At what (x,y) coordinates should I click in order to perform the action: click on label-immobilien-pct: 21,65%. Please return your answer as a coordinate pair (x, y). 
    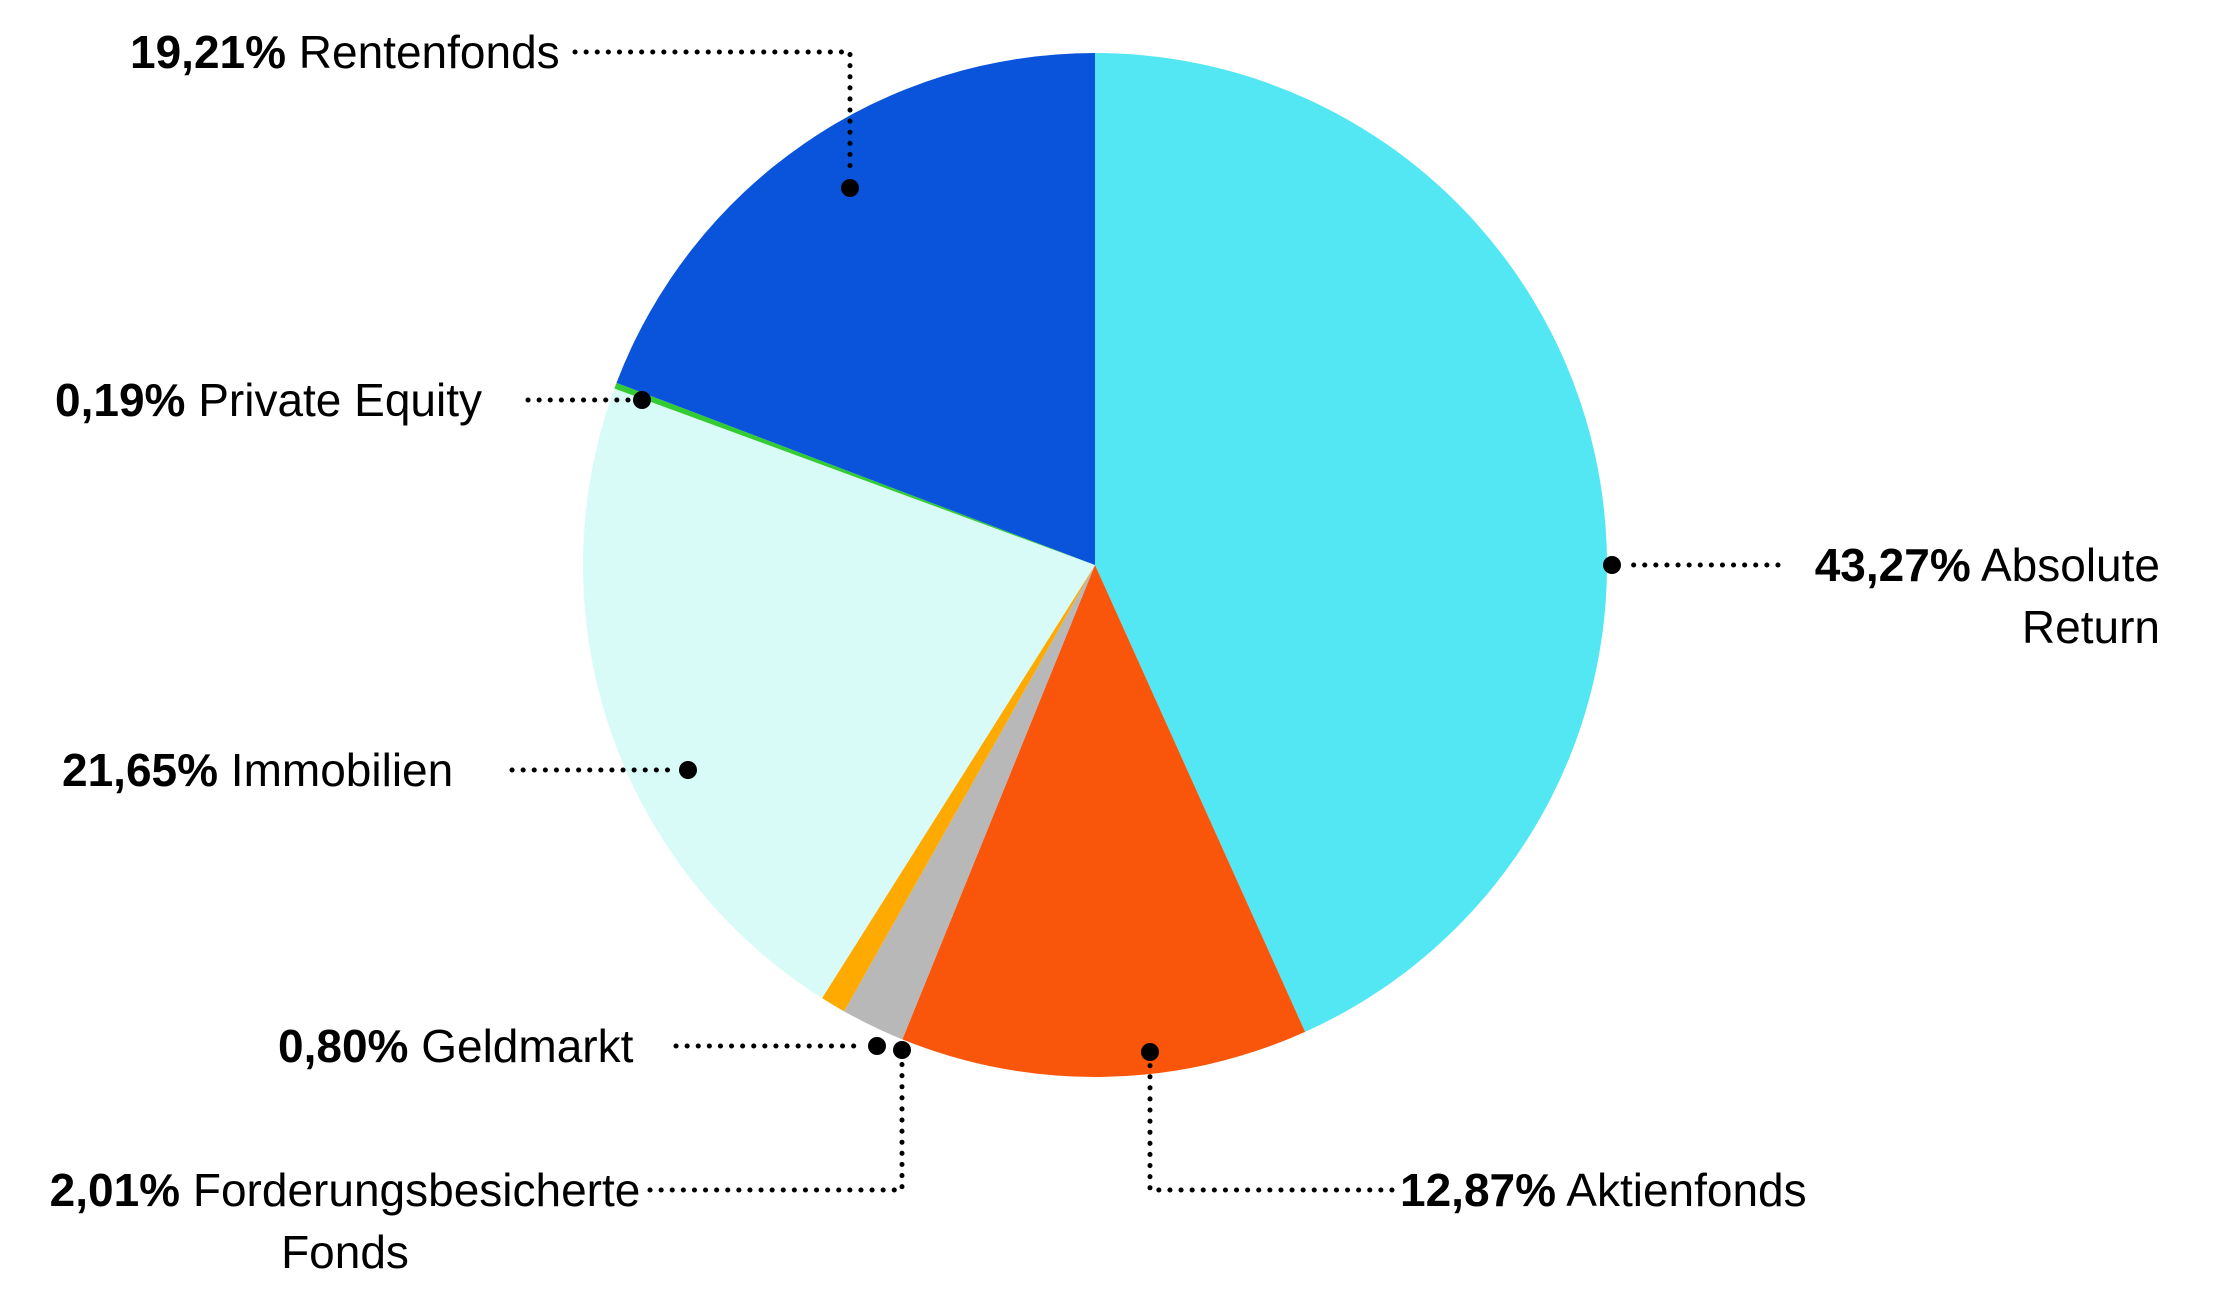
    Looking at the image, I should click on (140, 770).